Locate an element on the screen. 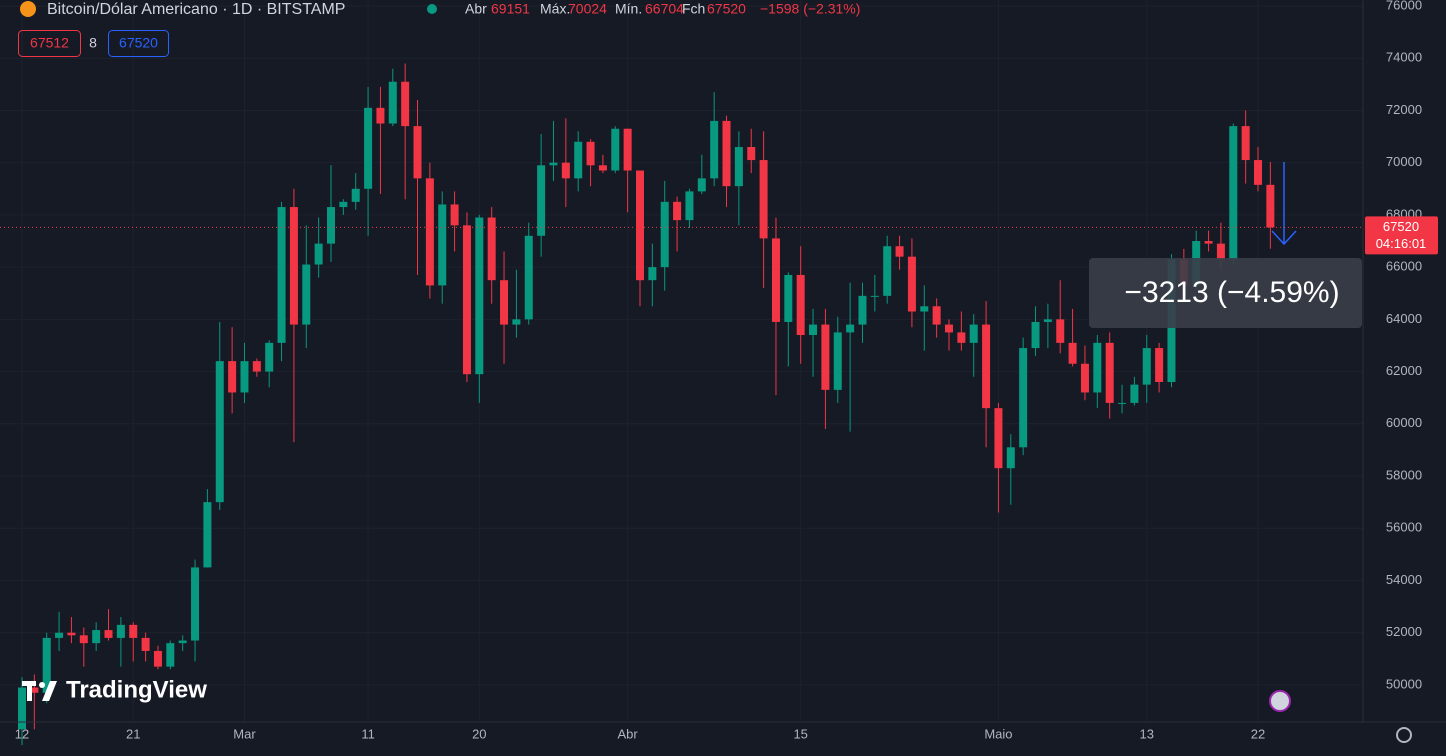  bid-pill is located at coordinates (49, 43).